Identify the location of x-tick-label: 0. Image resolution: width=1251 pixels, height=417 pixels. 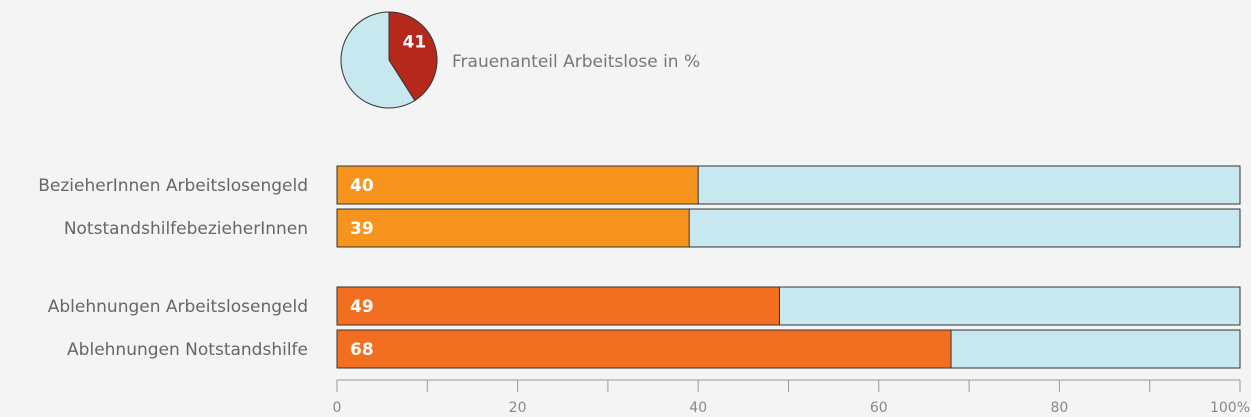
(337, 408).